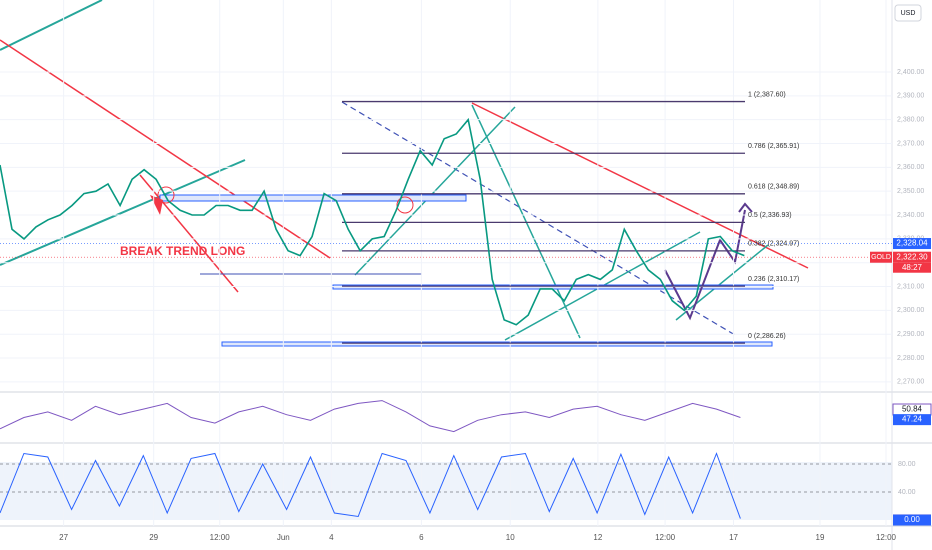  I want to click on currency-box, so click(908, 13).